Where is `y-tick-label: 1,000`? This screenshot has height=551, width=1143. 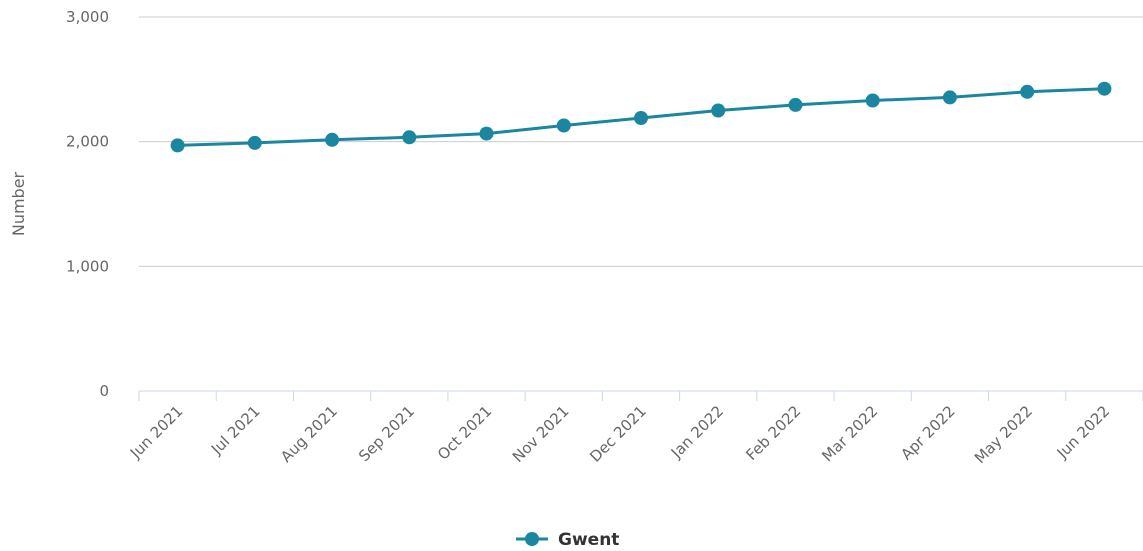 y-tick-label: 1,000 is located at coordinates (87, 266).